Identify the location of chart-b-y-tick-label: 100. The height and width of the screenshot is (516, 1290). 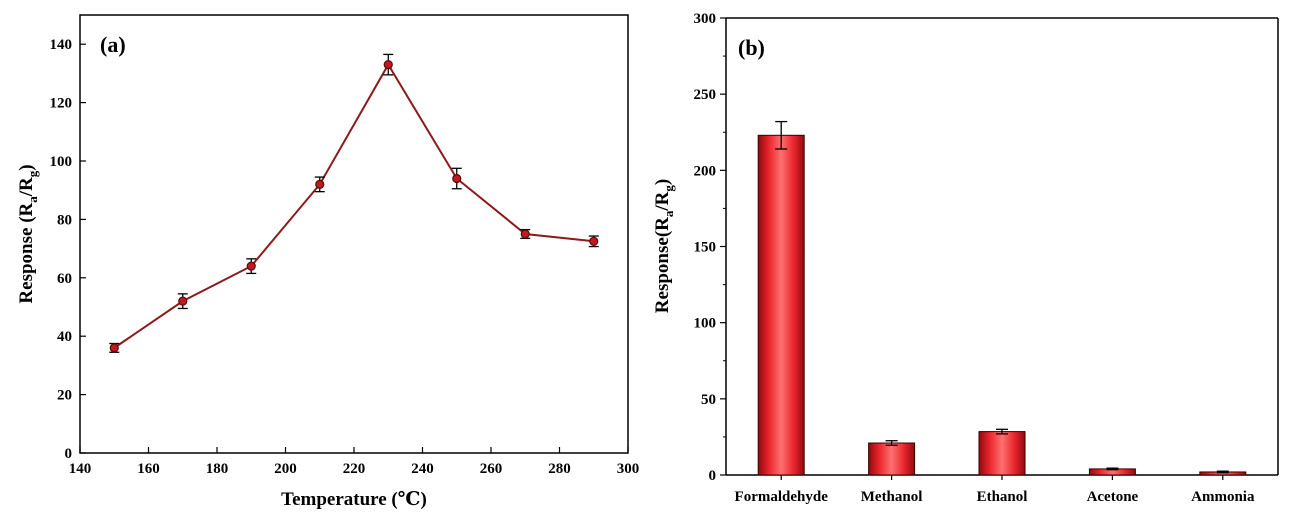
(705, 324).